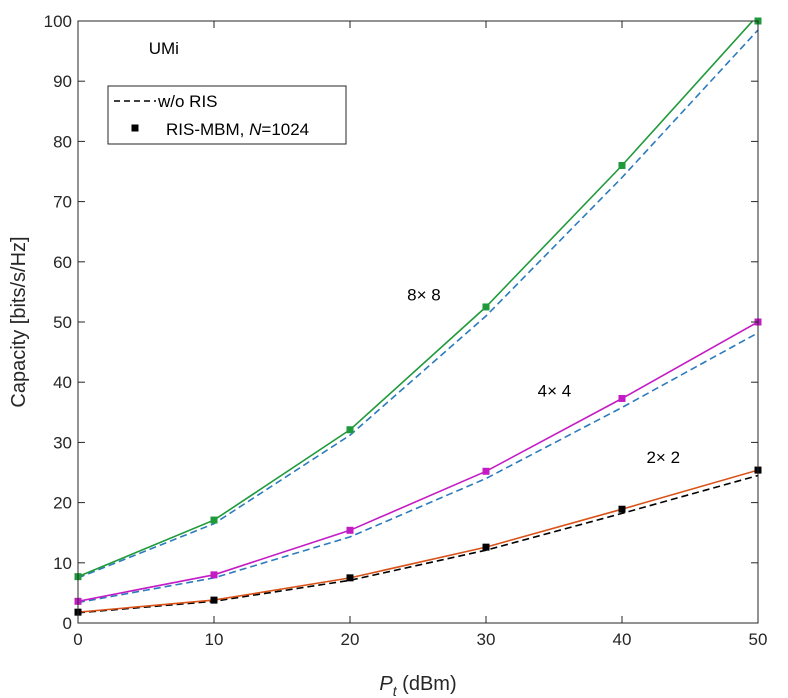 The height and width of the screenshot is (698, 788). Describe the element at coordinates (386, 684) in the screenshot. I see `x-axis-symbol: P` at that location.